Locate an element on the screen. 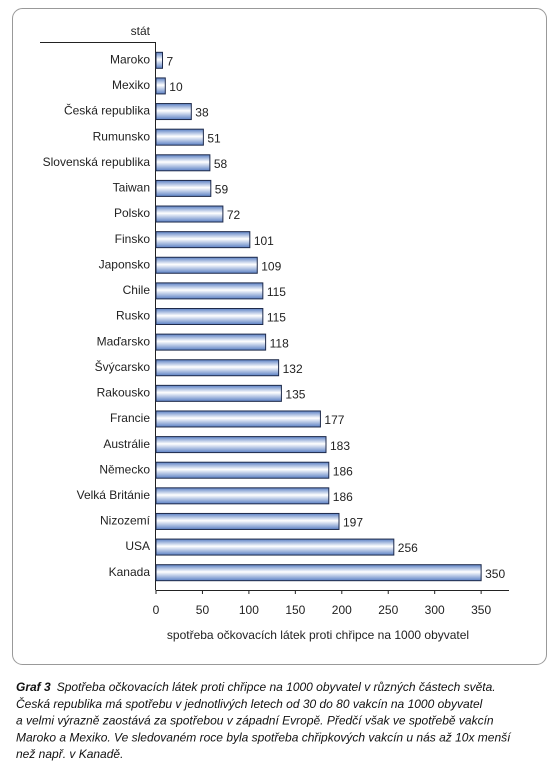 This screenshot has width=557, height=761. y-tick-label: Chile is located at coordinates (137, 290).